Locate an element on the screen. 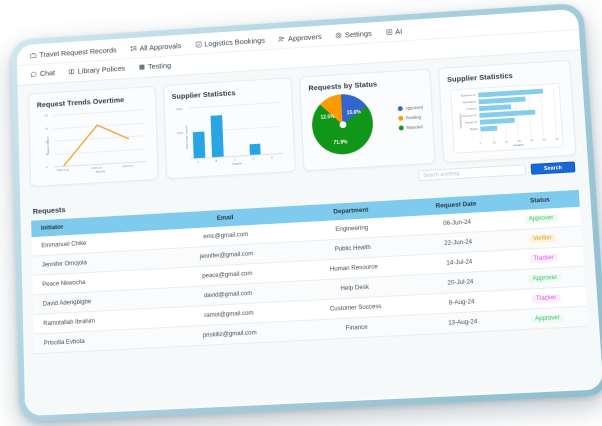 This screenshot has height=426, width=602. nav-item-settings: Settings is located at coordinates (353, 34).